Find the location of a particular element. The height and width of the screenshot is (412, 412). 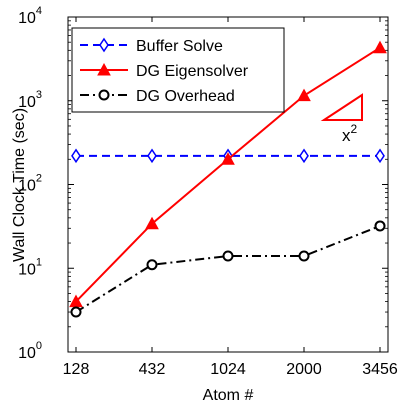

legend-label-dg-overhead: DG Overhead is located at coordinates (185, 96).